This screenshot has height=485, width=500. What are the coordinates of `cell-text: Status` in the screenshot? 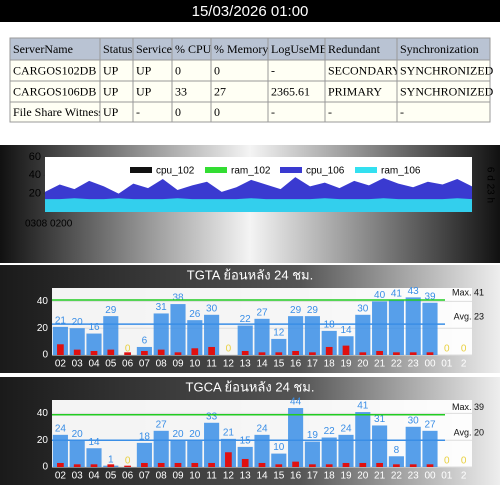 It's located at (118, 49).